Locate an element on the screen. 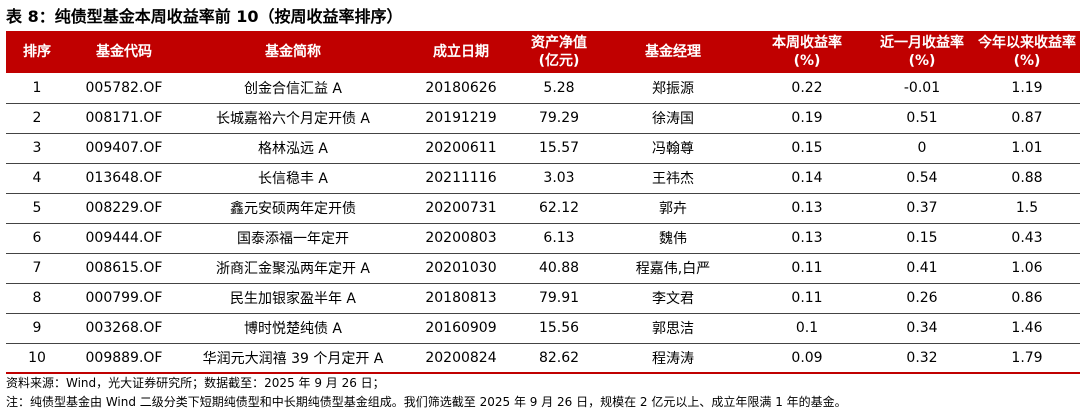  cell-ytd-return: 0.87 is located at coordinates (1027, 118).